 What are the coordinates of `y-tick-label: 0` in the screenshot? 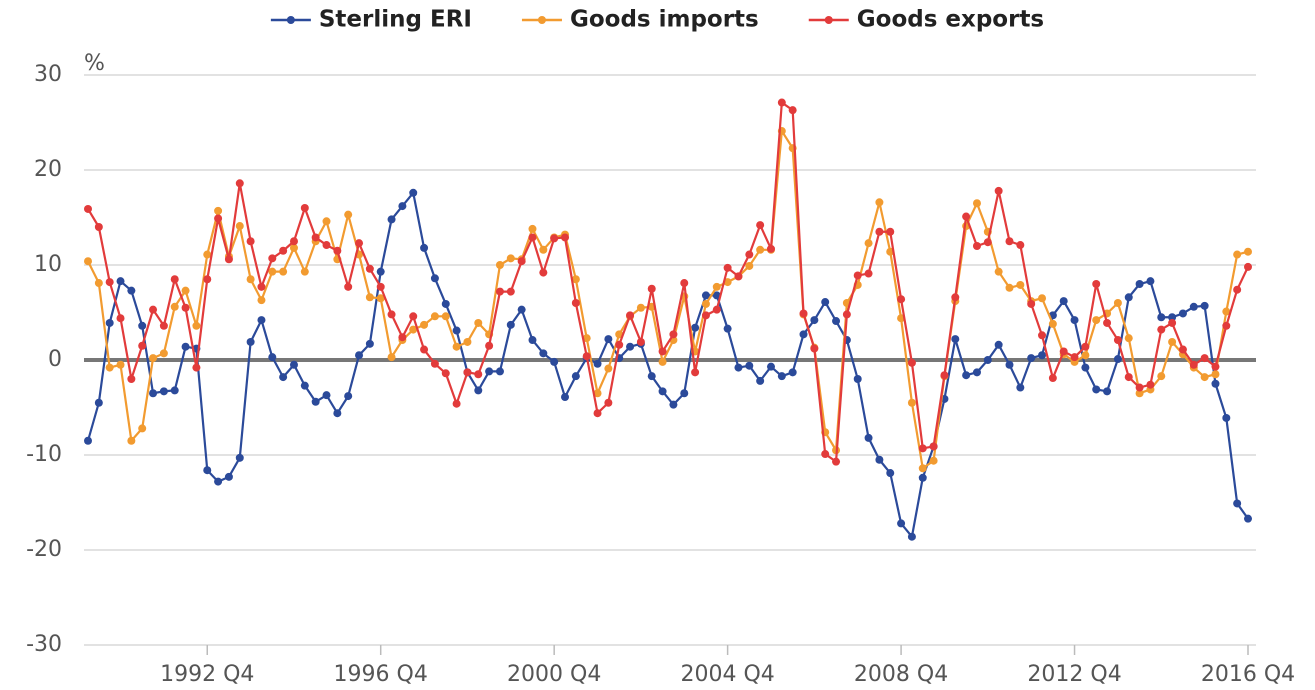 It's located at (55, 359).